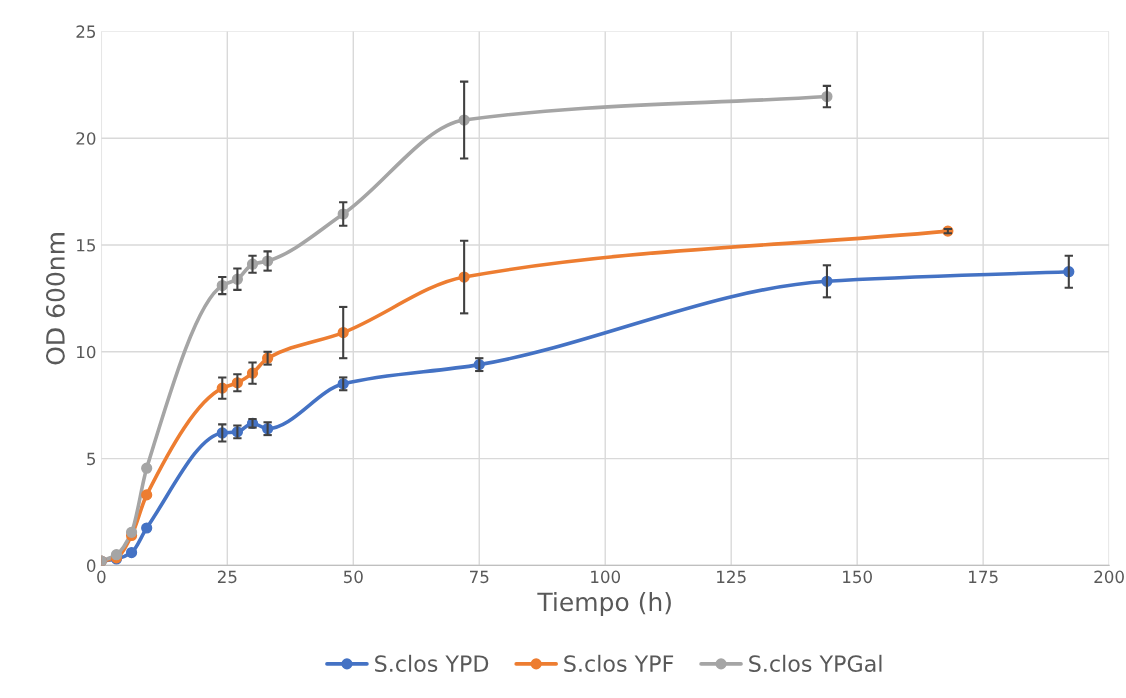  I want to click on y-axis-title: OD 600nm, so click(55, 299).